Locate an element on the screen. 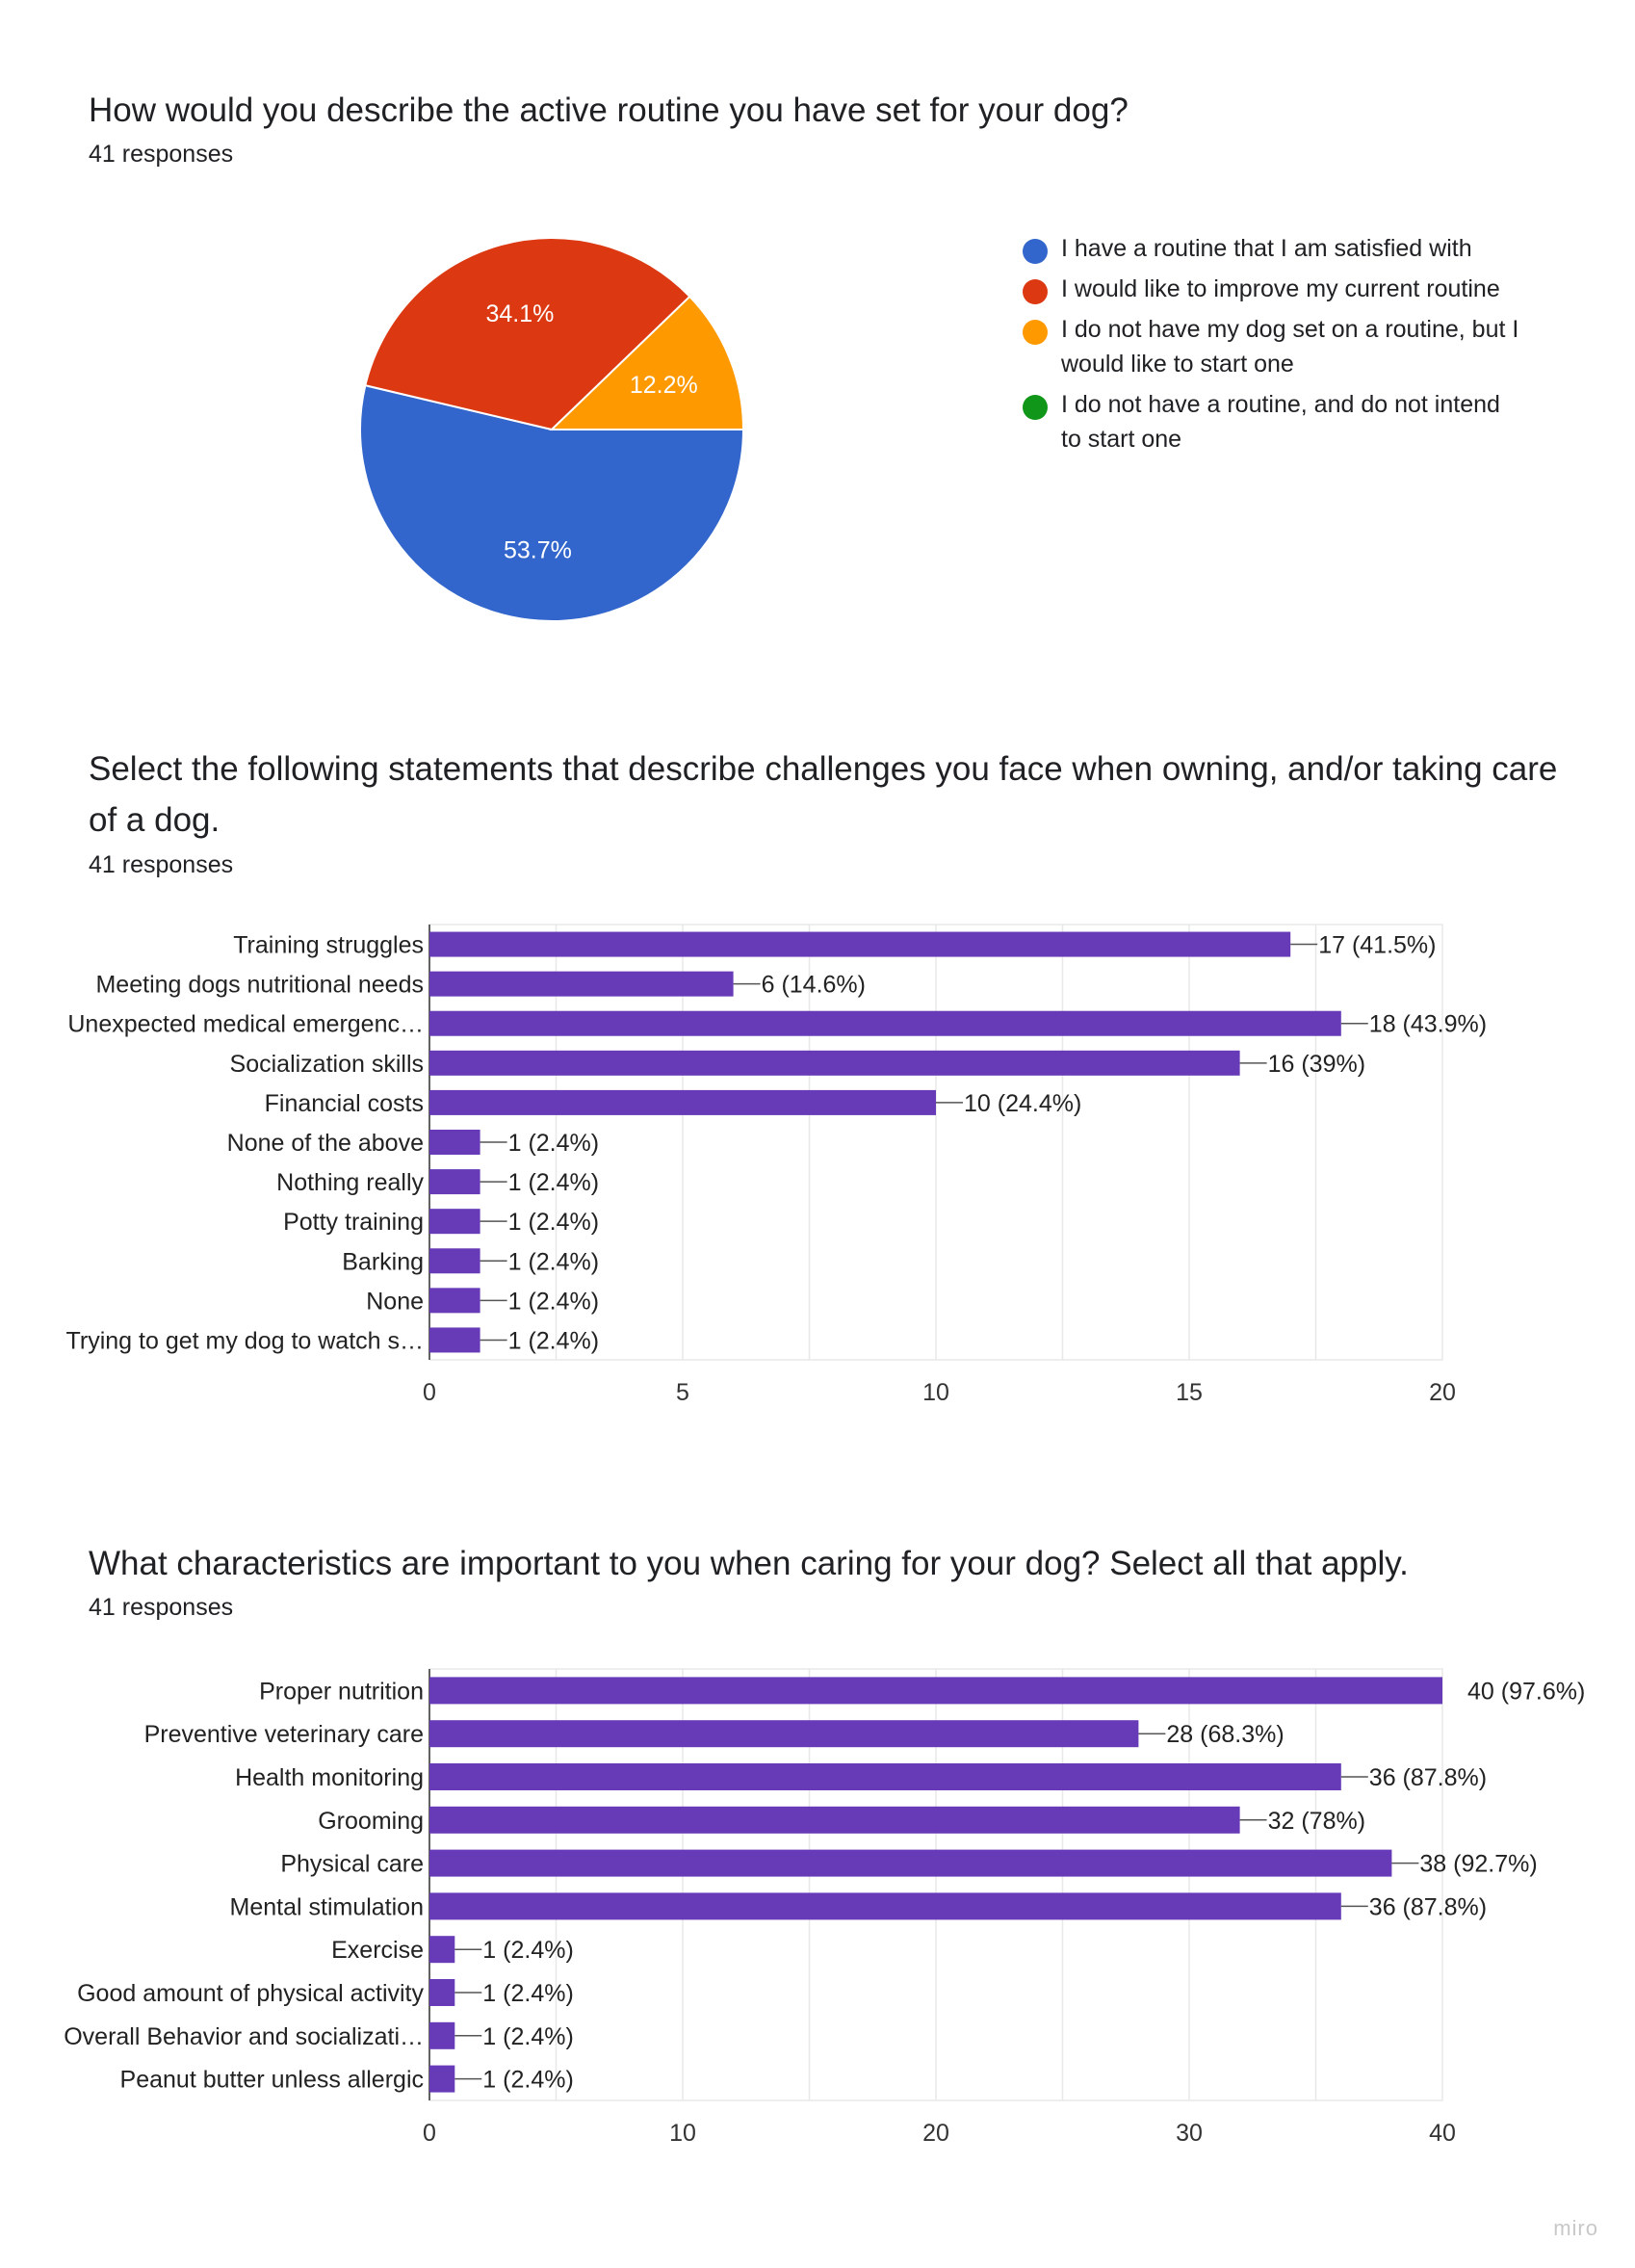 The image size is (1635, 2268). category-label: Nothing really is located at coordinates (350, 1182).